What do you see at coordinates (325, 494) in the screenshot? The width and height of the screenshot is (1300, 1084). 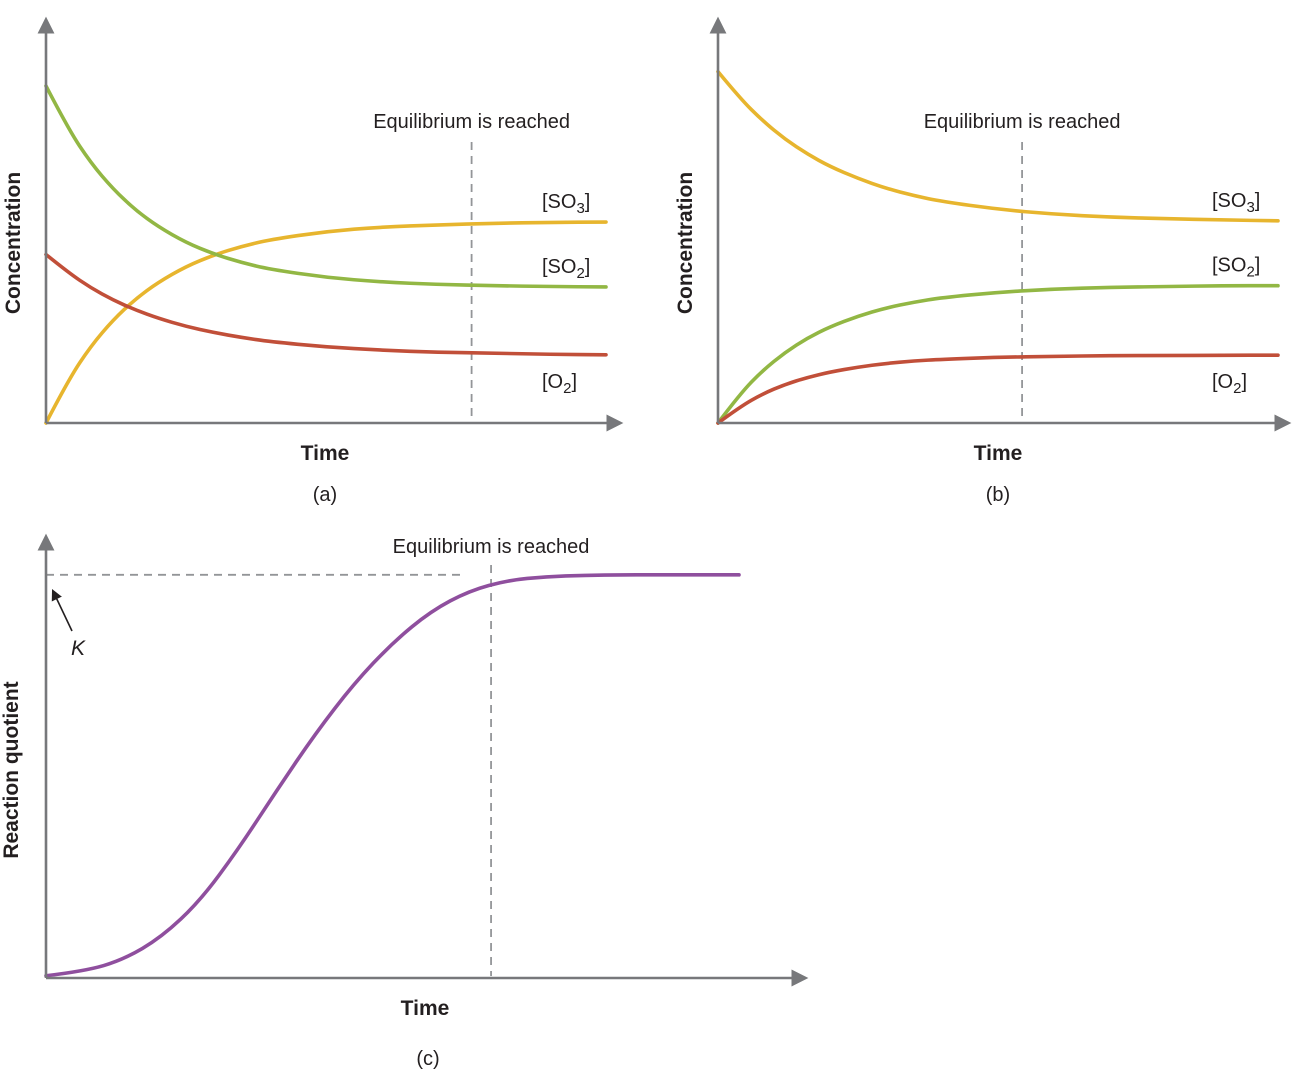 I see `caption-a: (a)` at bounding box center [325, 494].